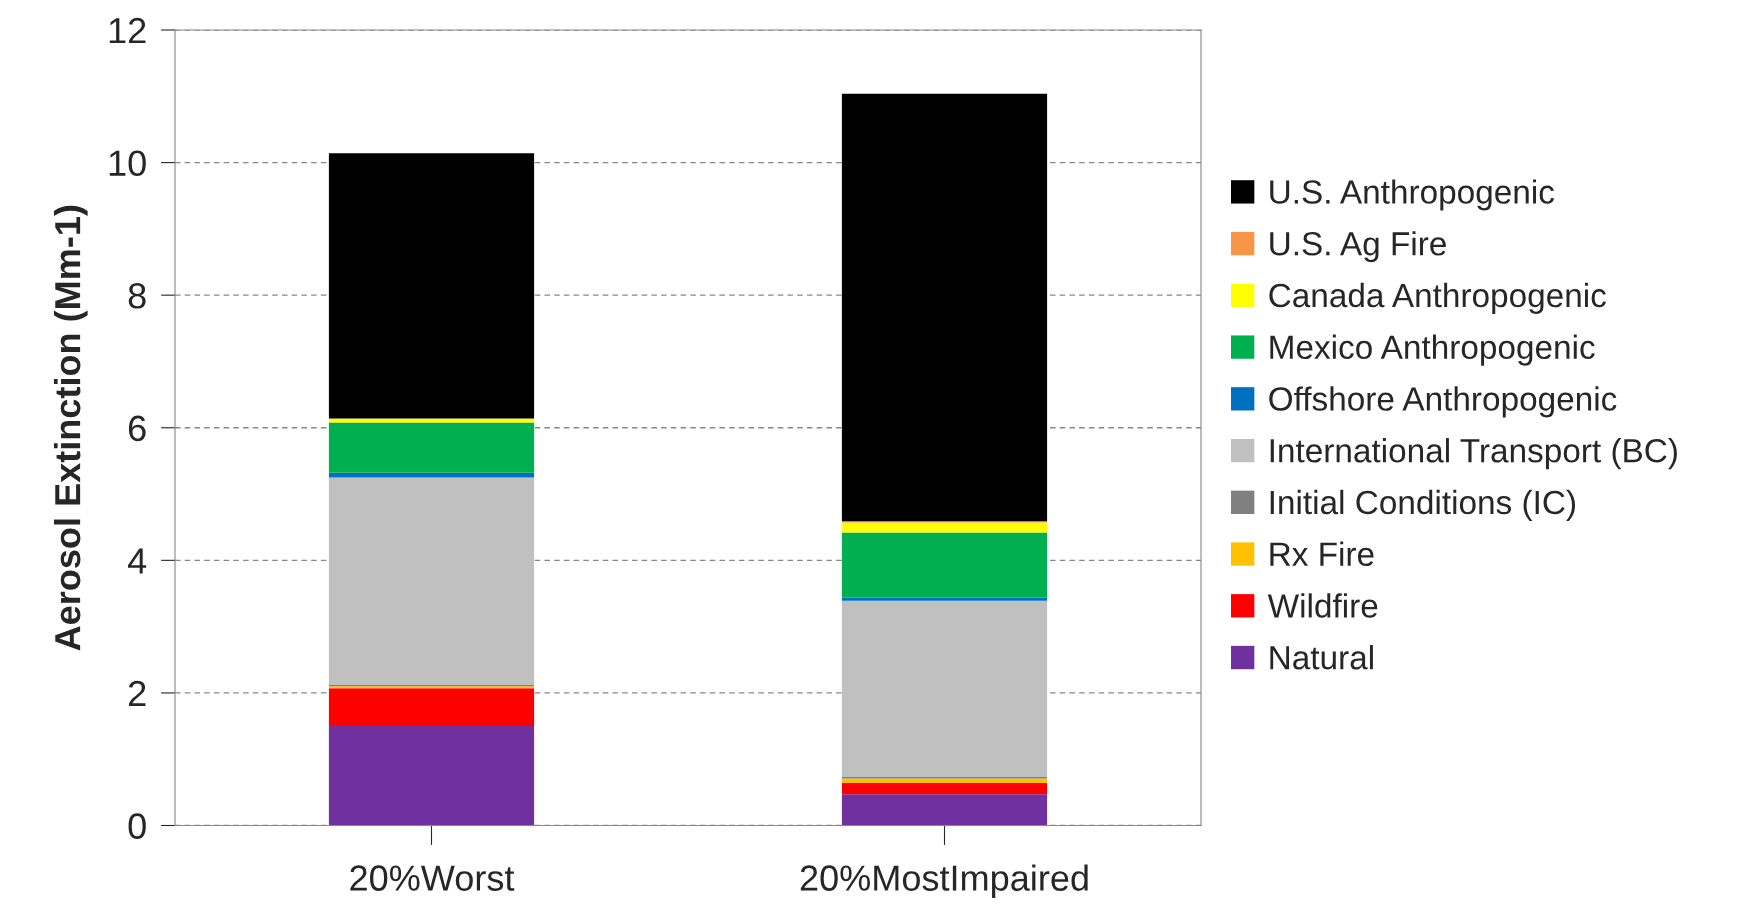 The height and width of the screenshot is (910, 1742). What do you see at coordinates (137, 428) in the screenshot?
I see `y-tick-label: 6` at bounding box center [137, 428].